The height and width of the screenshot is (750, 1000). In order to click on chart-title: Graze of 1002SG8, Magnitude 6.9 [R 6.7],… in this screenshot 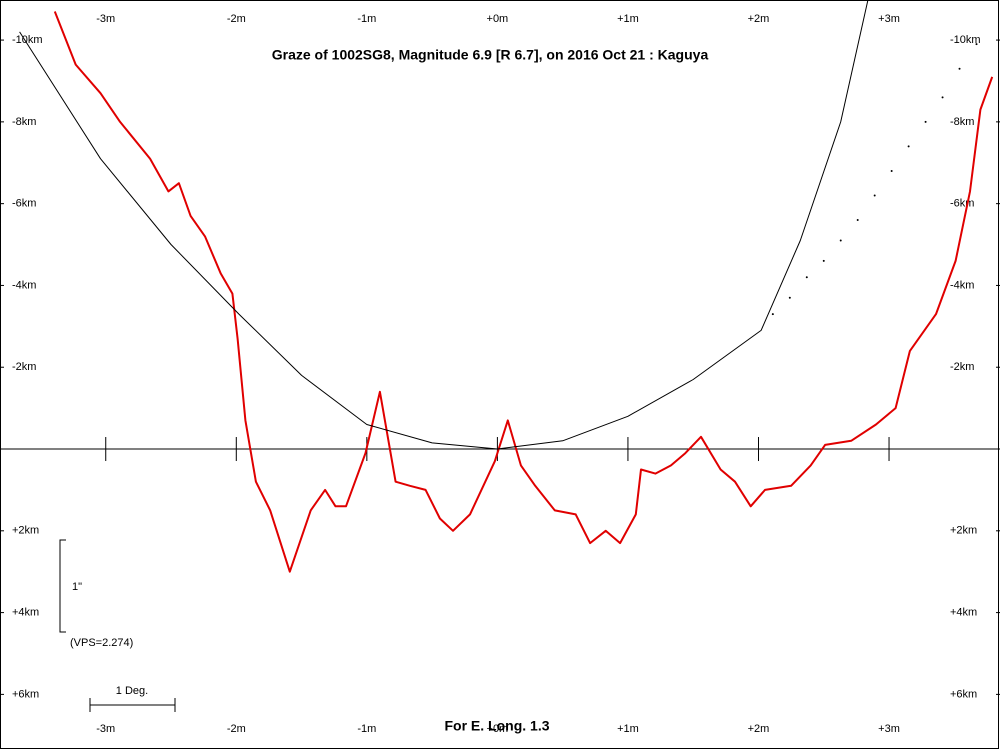, I will do `click(490, 55)`.